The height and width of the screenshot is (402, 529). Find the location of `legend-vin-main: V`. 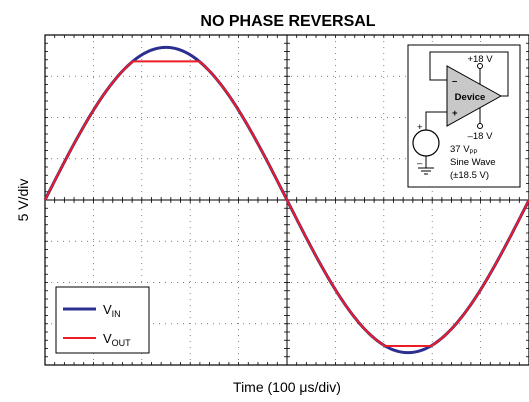

legend-vin-main: V is located at coordinates (107, 309).